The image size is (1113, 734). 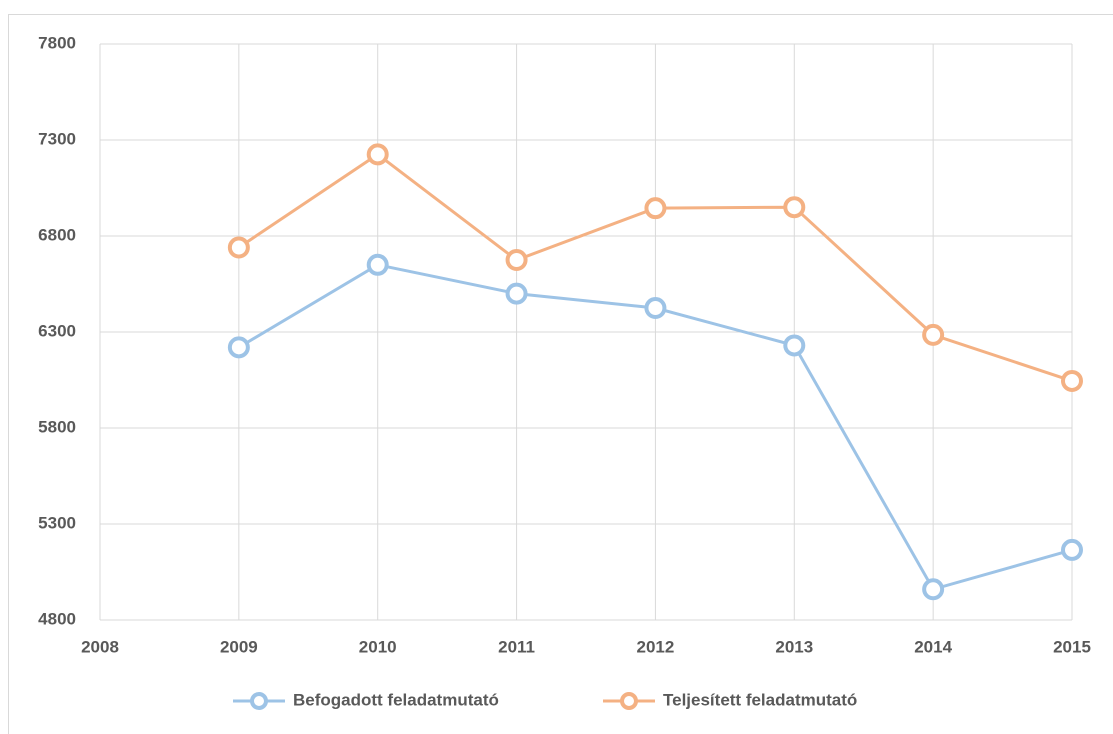 I want to click on y-tick-label: 4800, so click(x=57, y=618).